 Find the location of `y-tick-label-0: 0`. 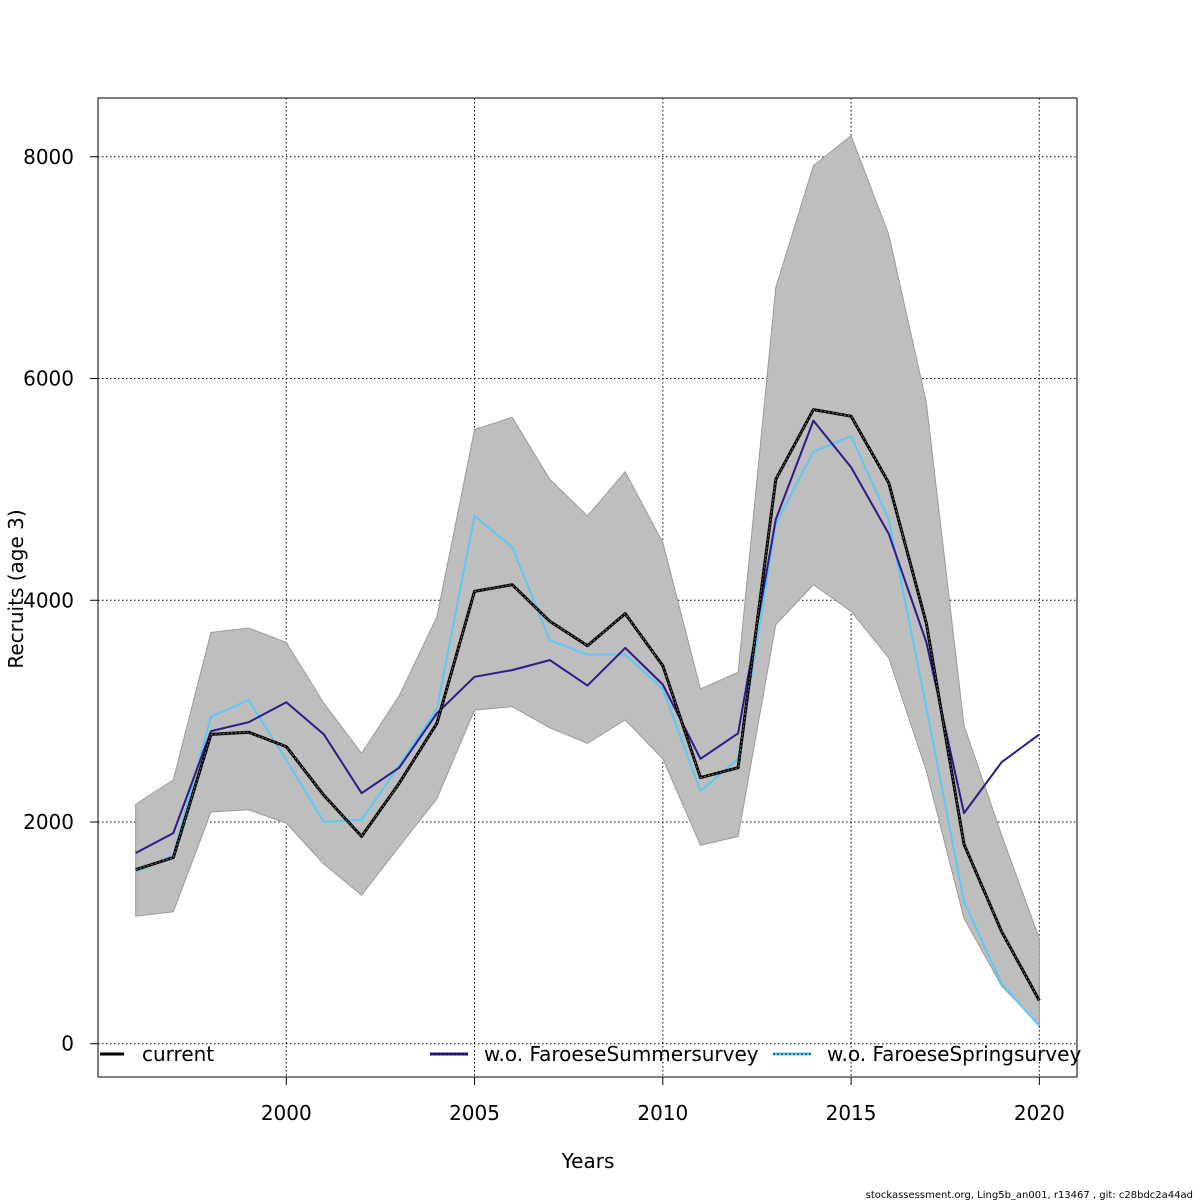

y-tick-label-0: 0 is located at coordinates (67, 1044).